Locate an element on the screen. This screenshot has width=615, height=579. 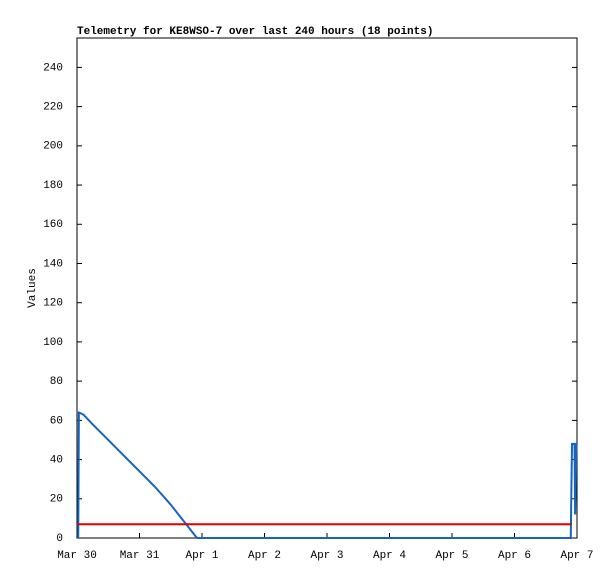
x-tick-label: Apr 6 is located at coordinates (514, 556).